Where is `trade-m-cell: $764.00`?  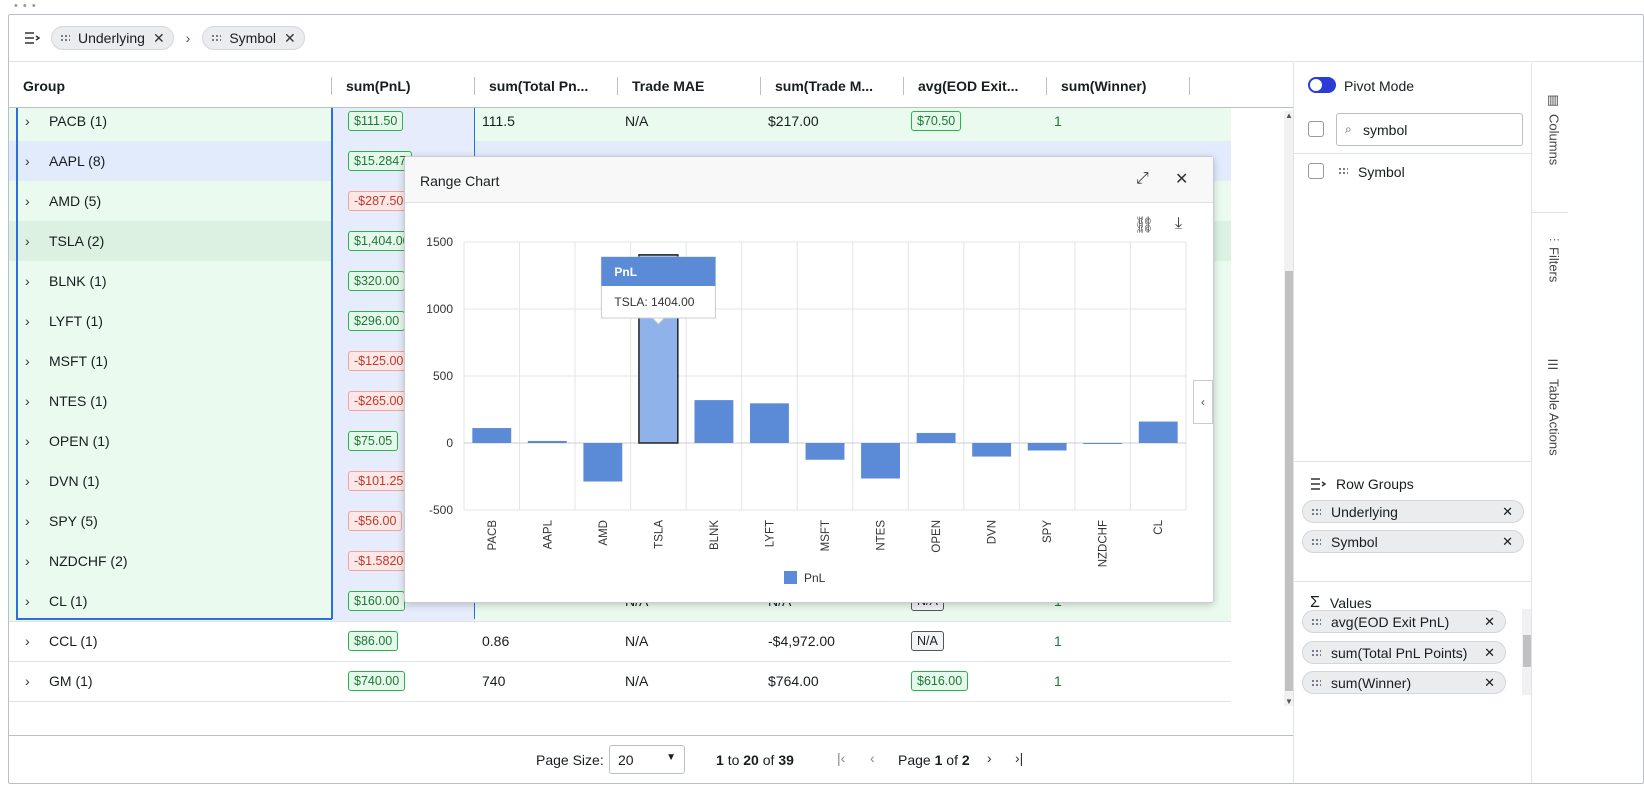
trade-m-cell: $764.00 is located at coordinates (793, 681).